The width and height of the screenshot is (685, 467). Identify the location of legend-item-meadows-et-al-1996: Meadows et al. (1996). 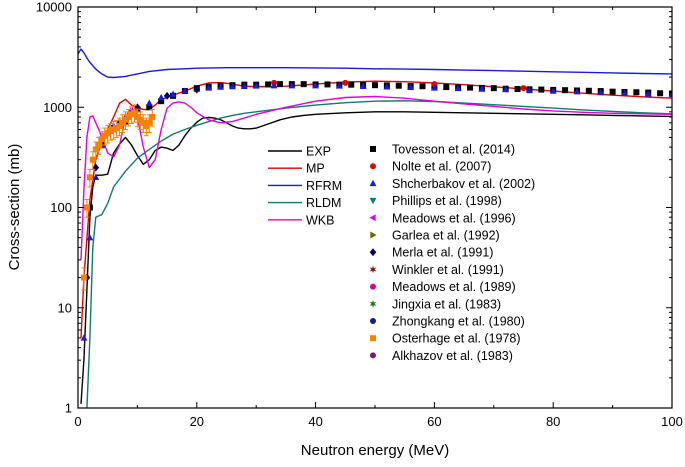
(442, 218).